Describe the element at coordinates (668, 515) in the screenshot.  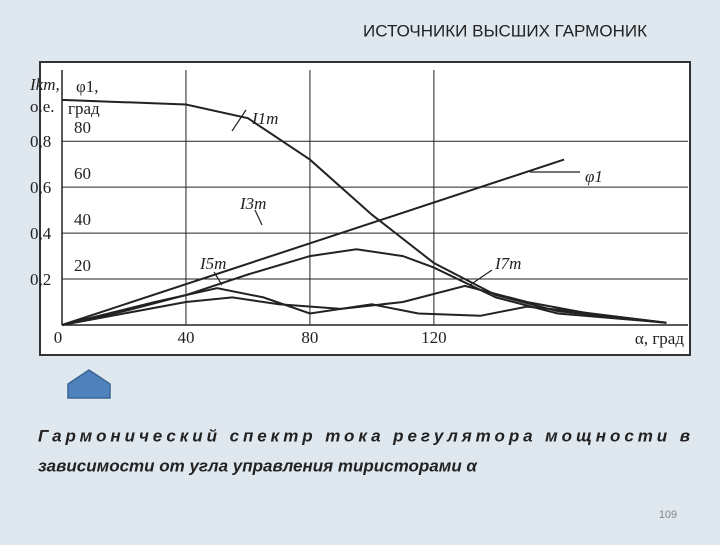
I see `page-number: 109` at that location.